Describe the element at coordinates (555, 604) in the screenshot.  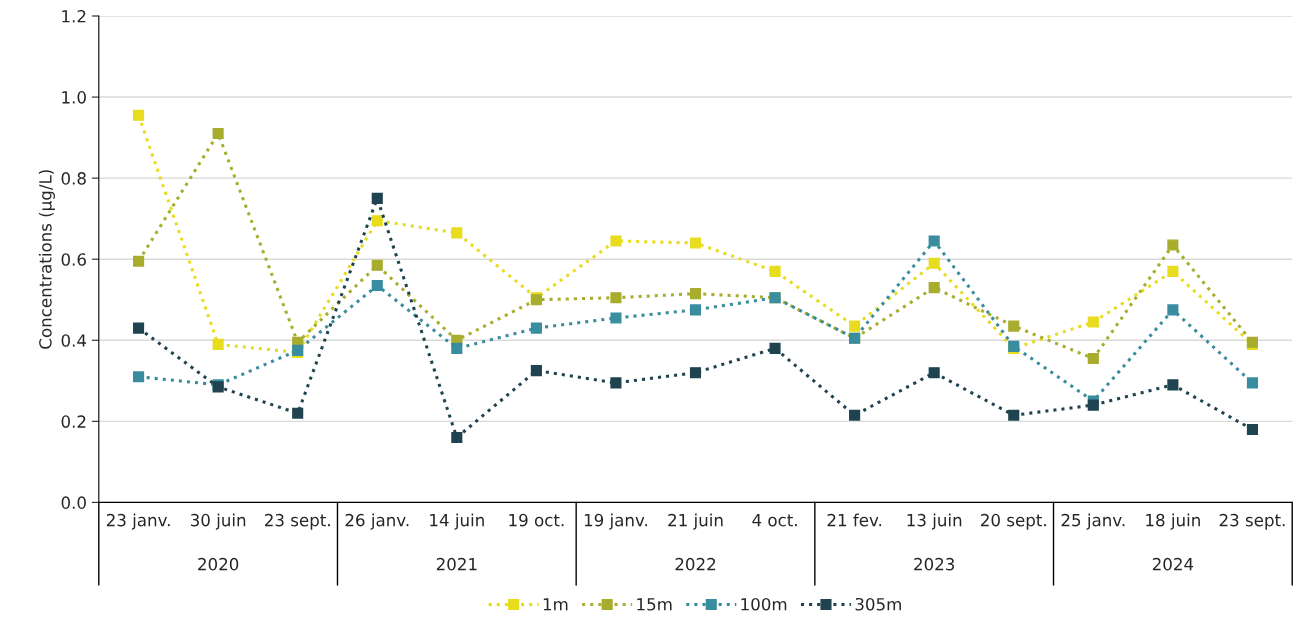
I see `legend-label: 1m` at that location.